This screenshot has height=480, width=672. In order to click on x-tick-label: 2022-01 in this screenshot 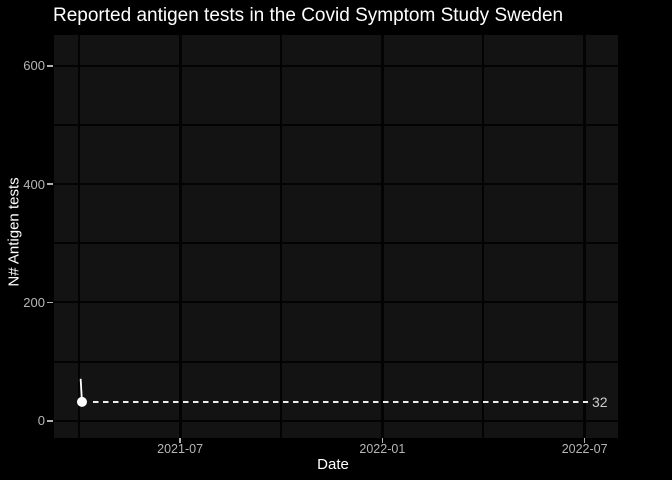, I will do `click(382, 449)`.